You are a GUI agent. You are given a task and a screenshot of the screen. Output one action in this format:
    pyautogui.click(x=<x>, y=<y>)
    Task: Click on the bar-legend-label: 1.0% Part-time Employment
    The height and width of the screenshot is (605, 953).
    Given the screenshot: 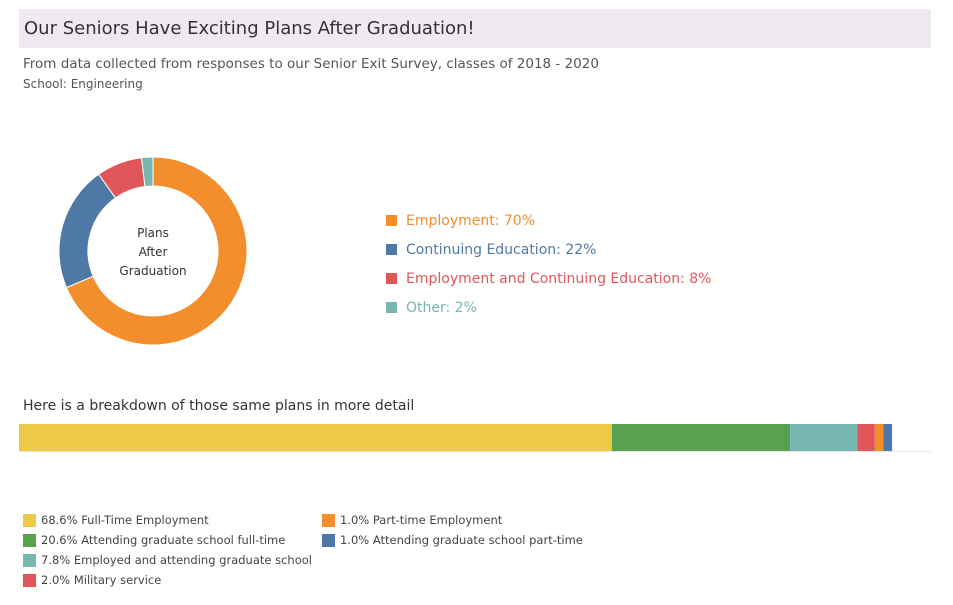 What is the action you would take?
    pyautogui.click(x=421, y=520)
    